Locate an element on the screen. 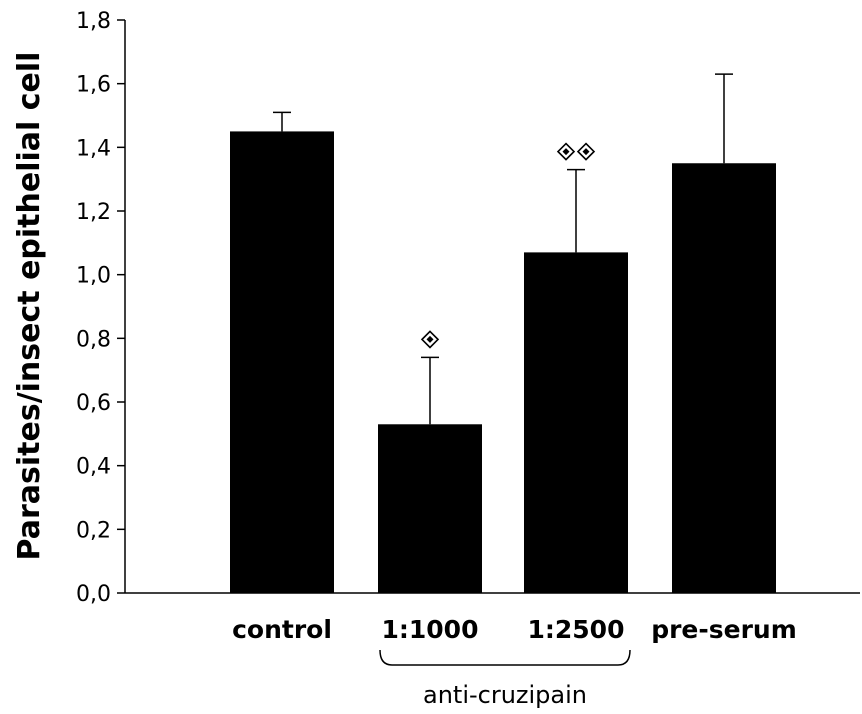  x-tick-labels: control 1:1000 1:2500 pre-serum is located at coordinates (514, 629).